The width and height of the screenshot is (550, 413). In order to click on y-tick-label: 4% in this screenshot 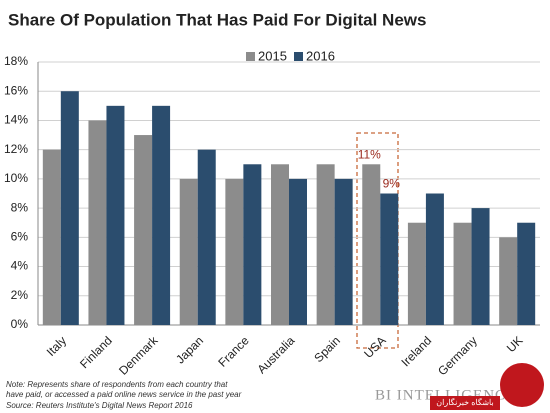, I will do `click(20, 266)`.